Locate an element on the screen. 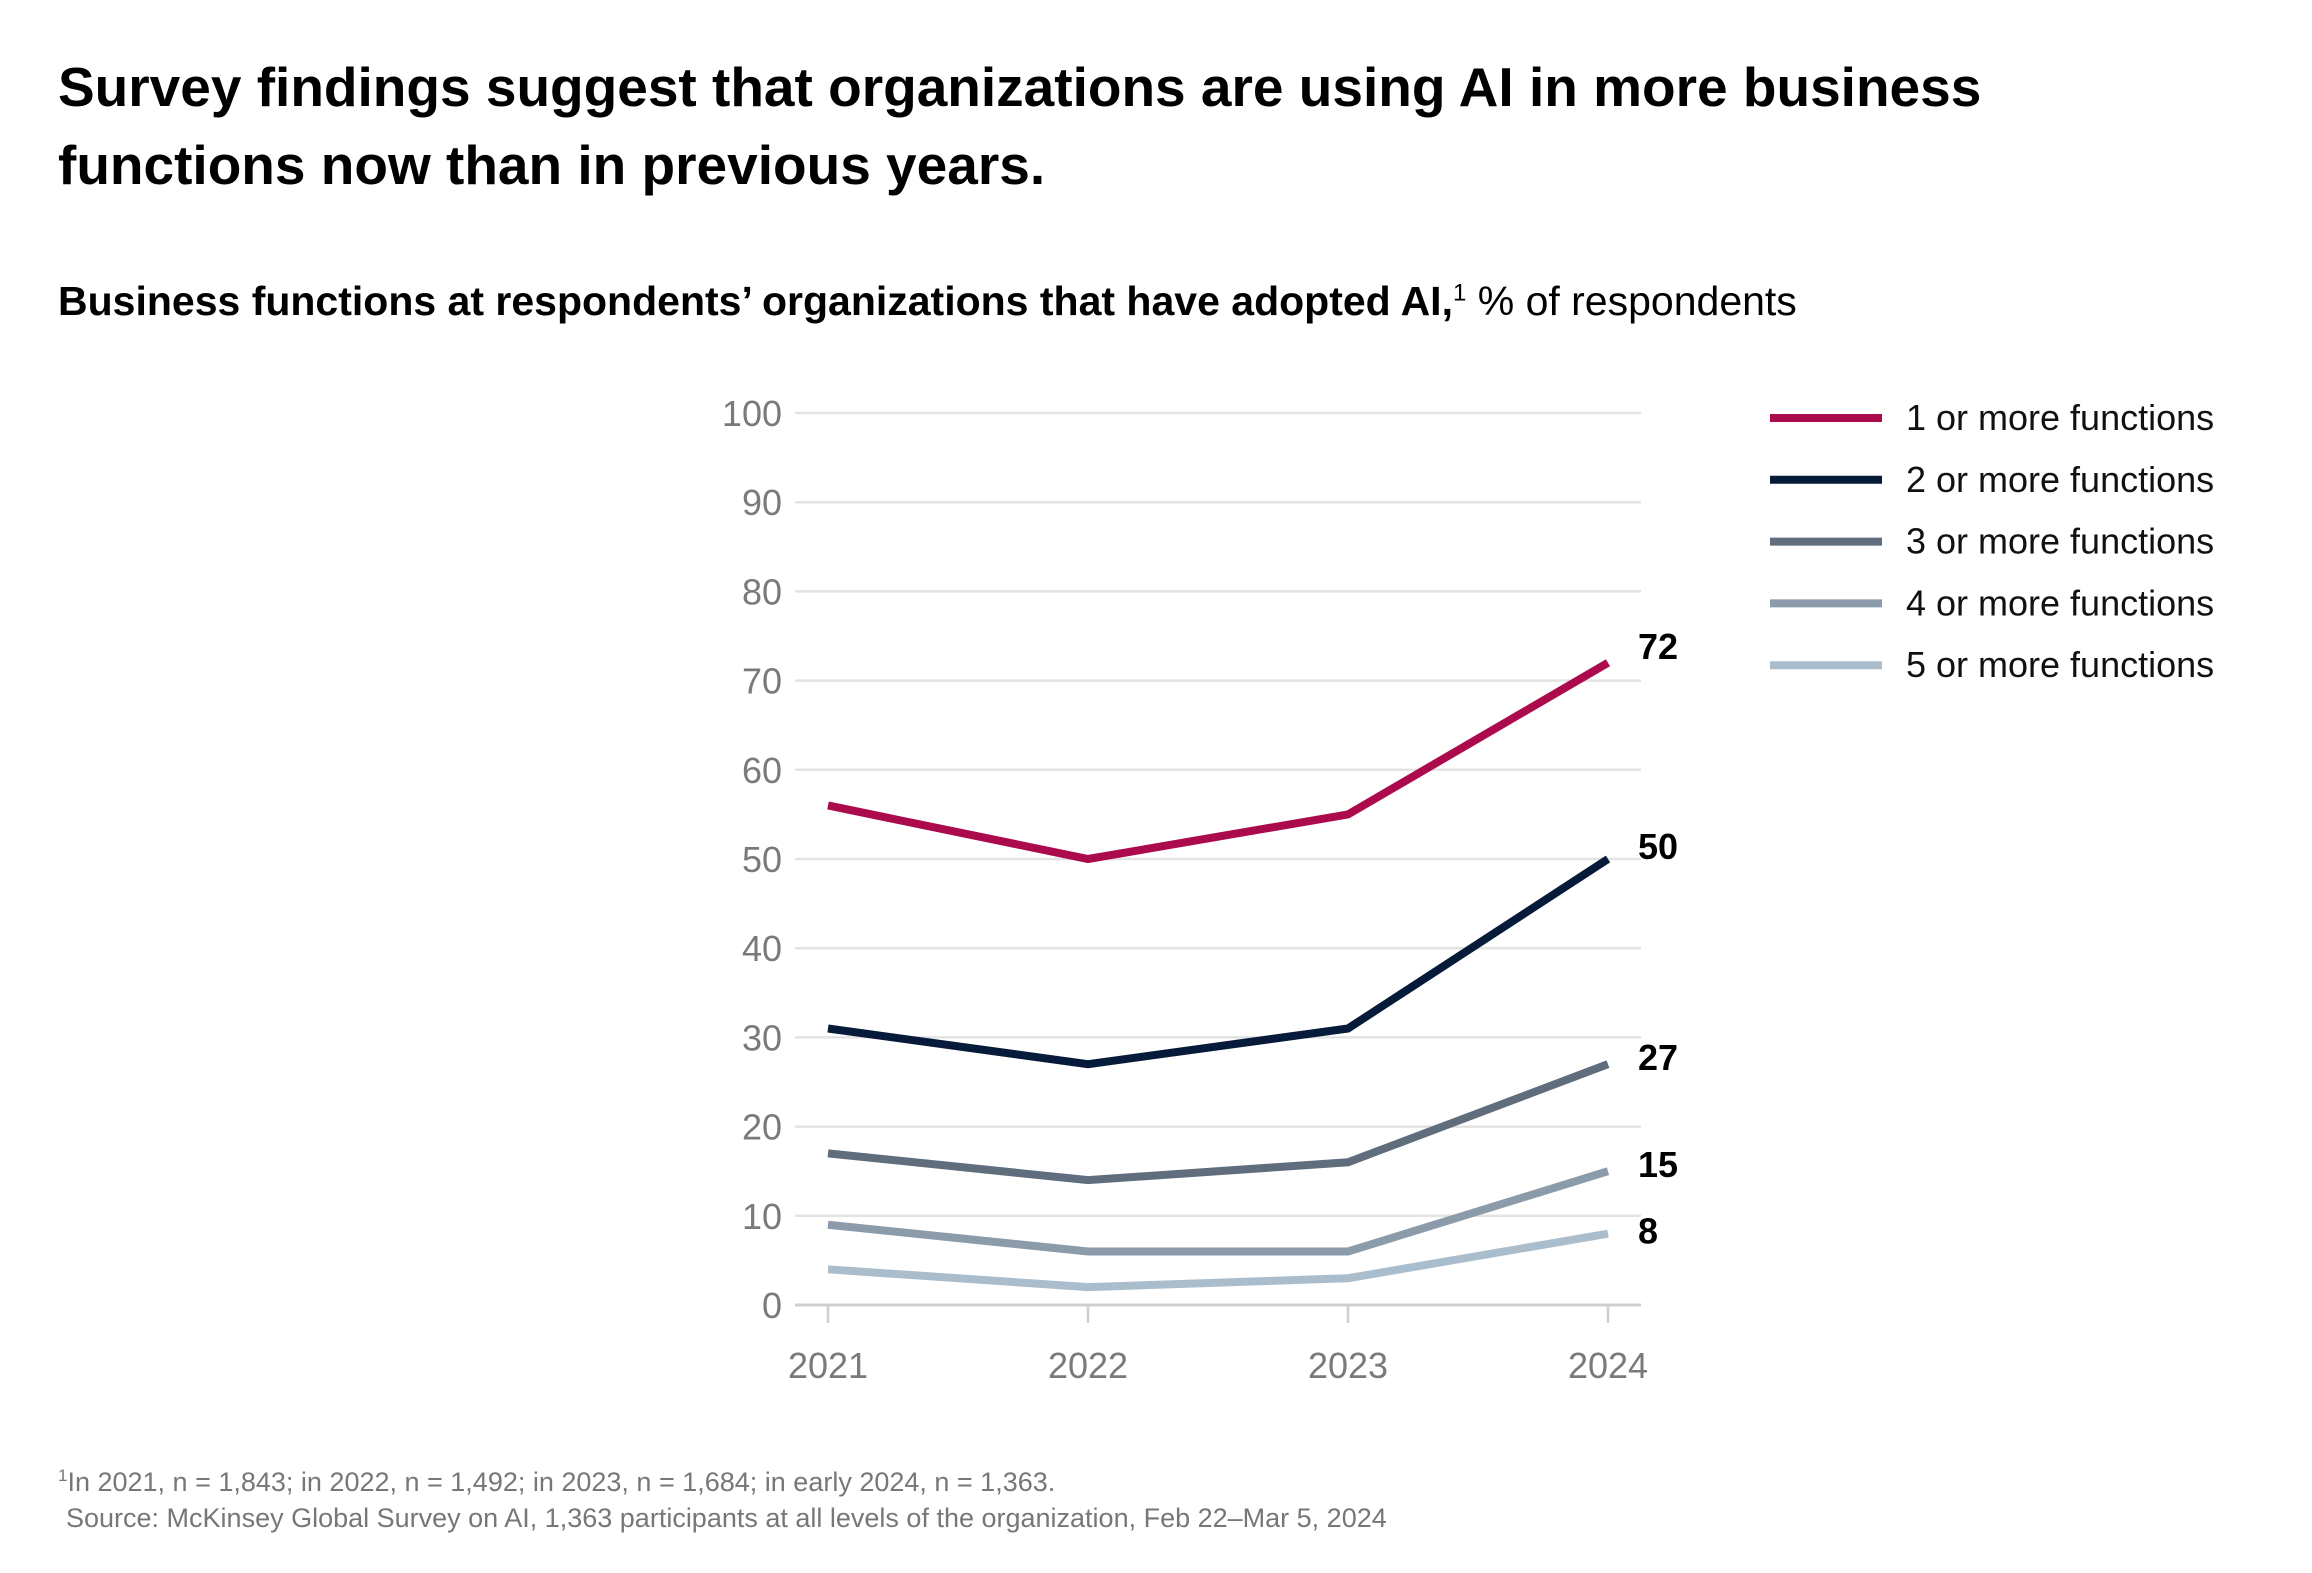 This screenshot has height=1573, width=2312. end-value-label: 8 is located at coordinates (1648, 1231).